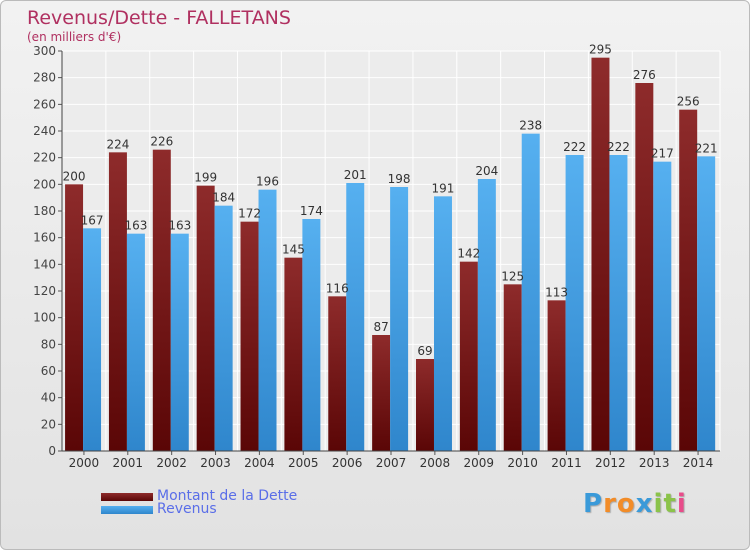  What do you see at coordinates (74, 318) in the screenshot?
I see `bar-dette-2000` at bounding box center [74, 318].